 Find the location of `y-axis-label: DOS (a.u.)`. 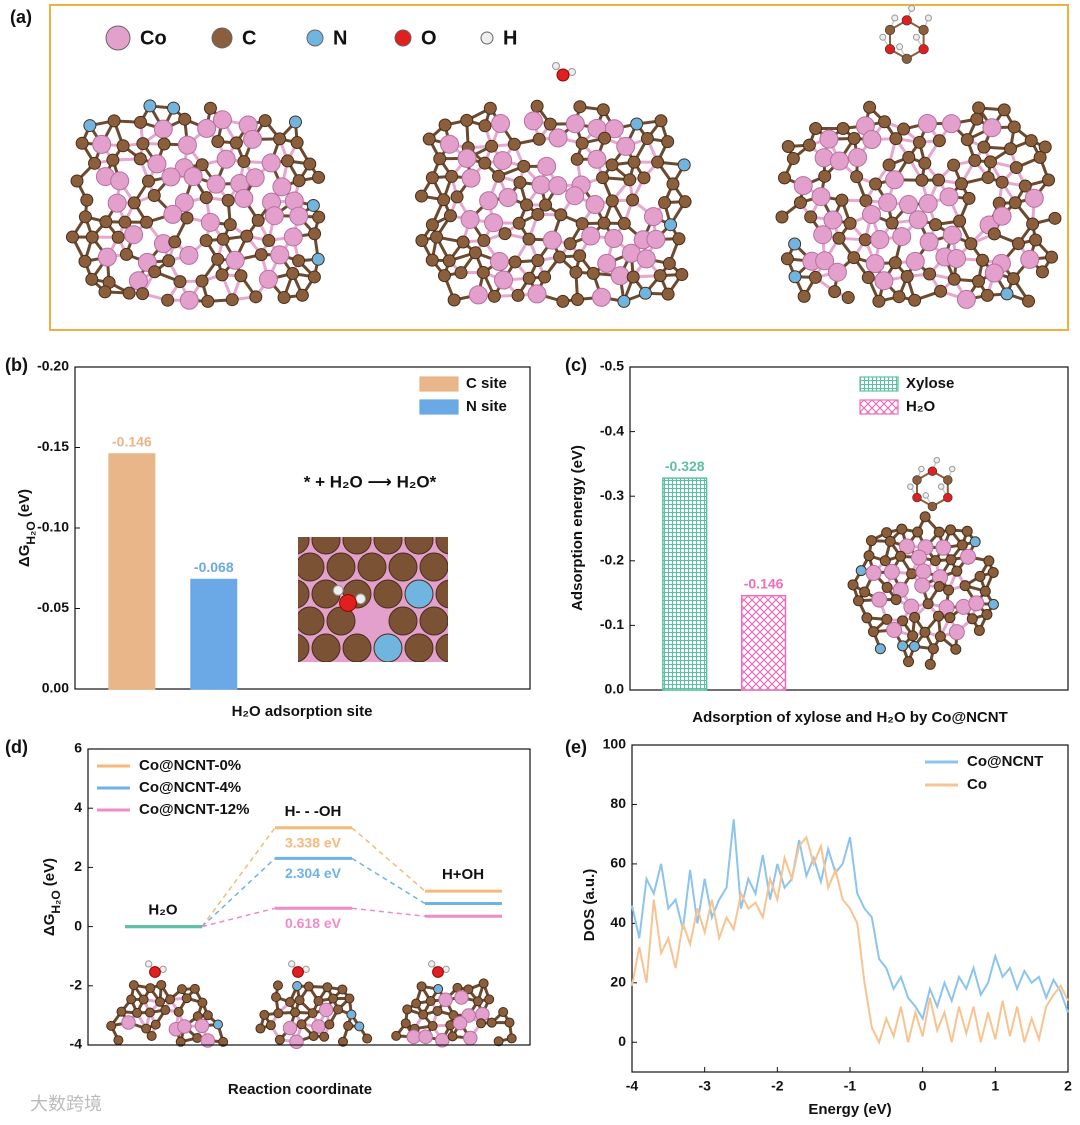

y-axis-label: DOS (a.u.) is located at coordinates (589, 905).